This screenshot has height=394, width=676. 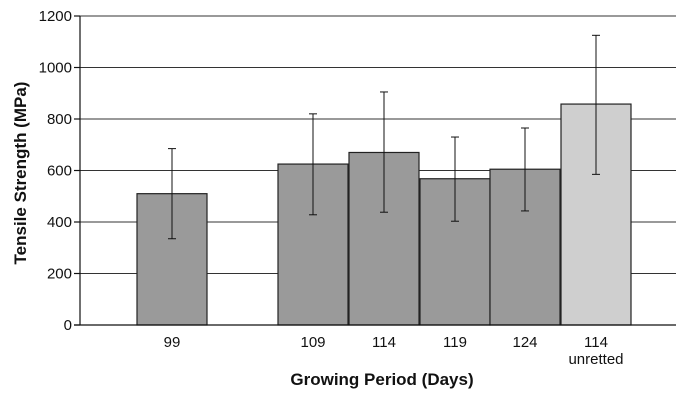 I want to click on y-axis-title: Tensile Strength (MPa), so click(x=20, y=173).